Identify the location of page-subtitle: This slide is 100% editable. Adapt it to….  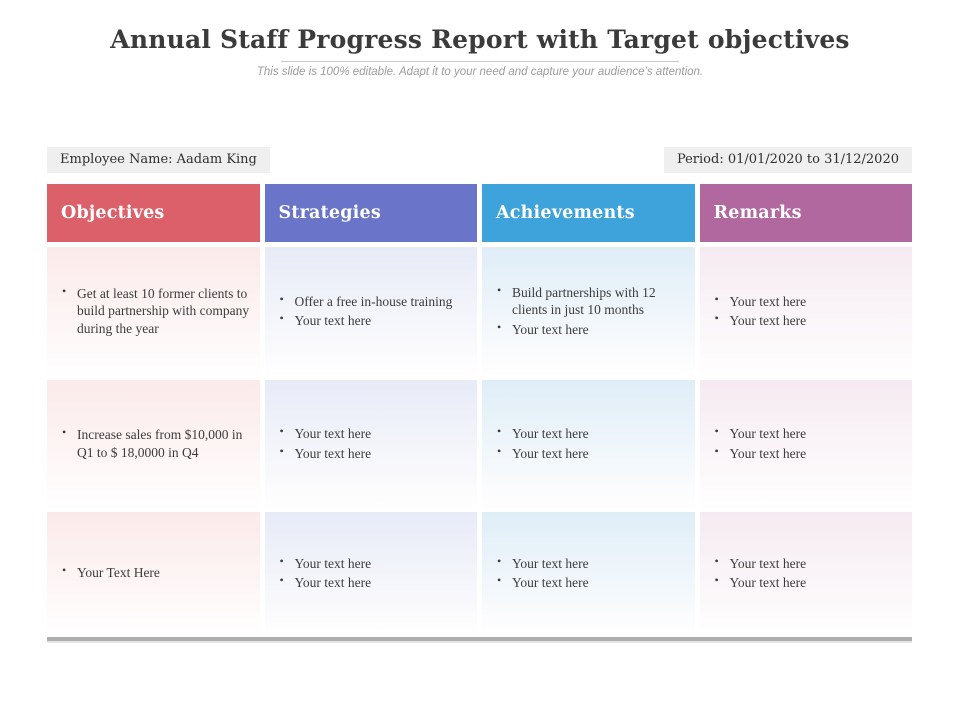
(480, 71).